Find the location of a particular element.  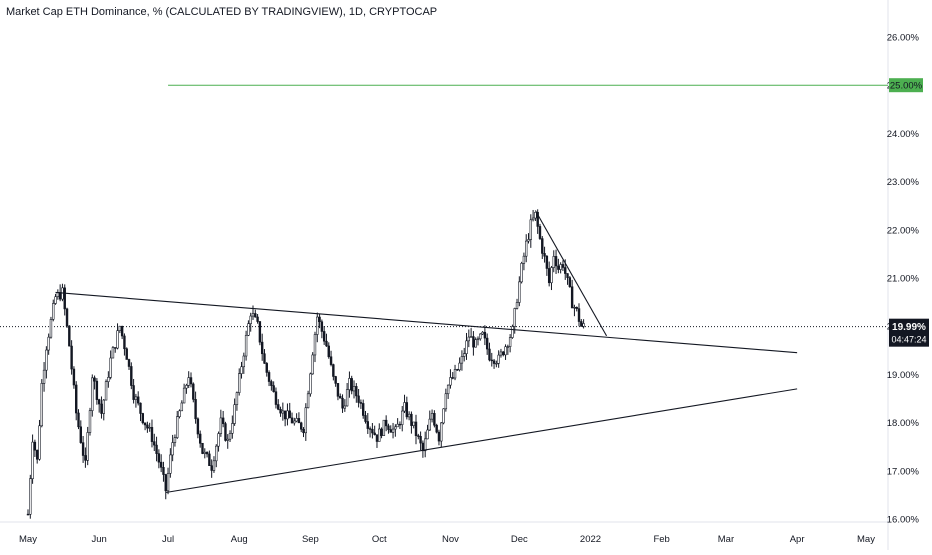

x-tick-label: 2022 is located at coordinates (590, 539).